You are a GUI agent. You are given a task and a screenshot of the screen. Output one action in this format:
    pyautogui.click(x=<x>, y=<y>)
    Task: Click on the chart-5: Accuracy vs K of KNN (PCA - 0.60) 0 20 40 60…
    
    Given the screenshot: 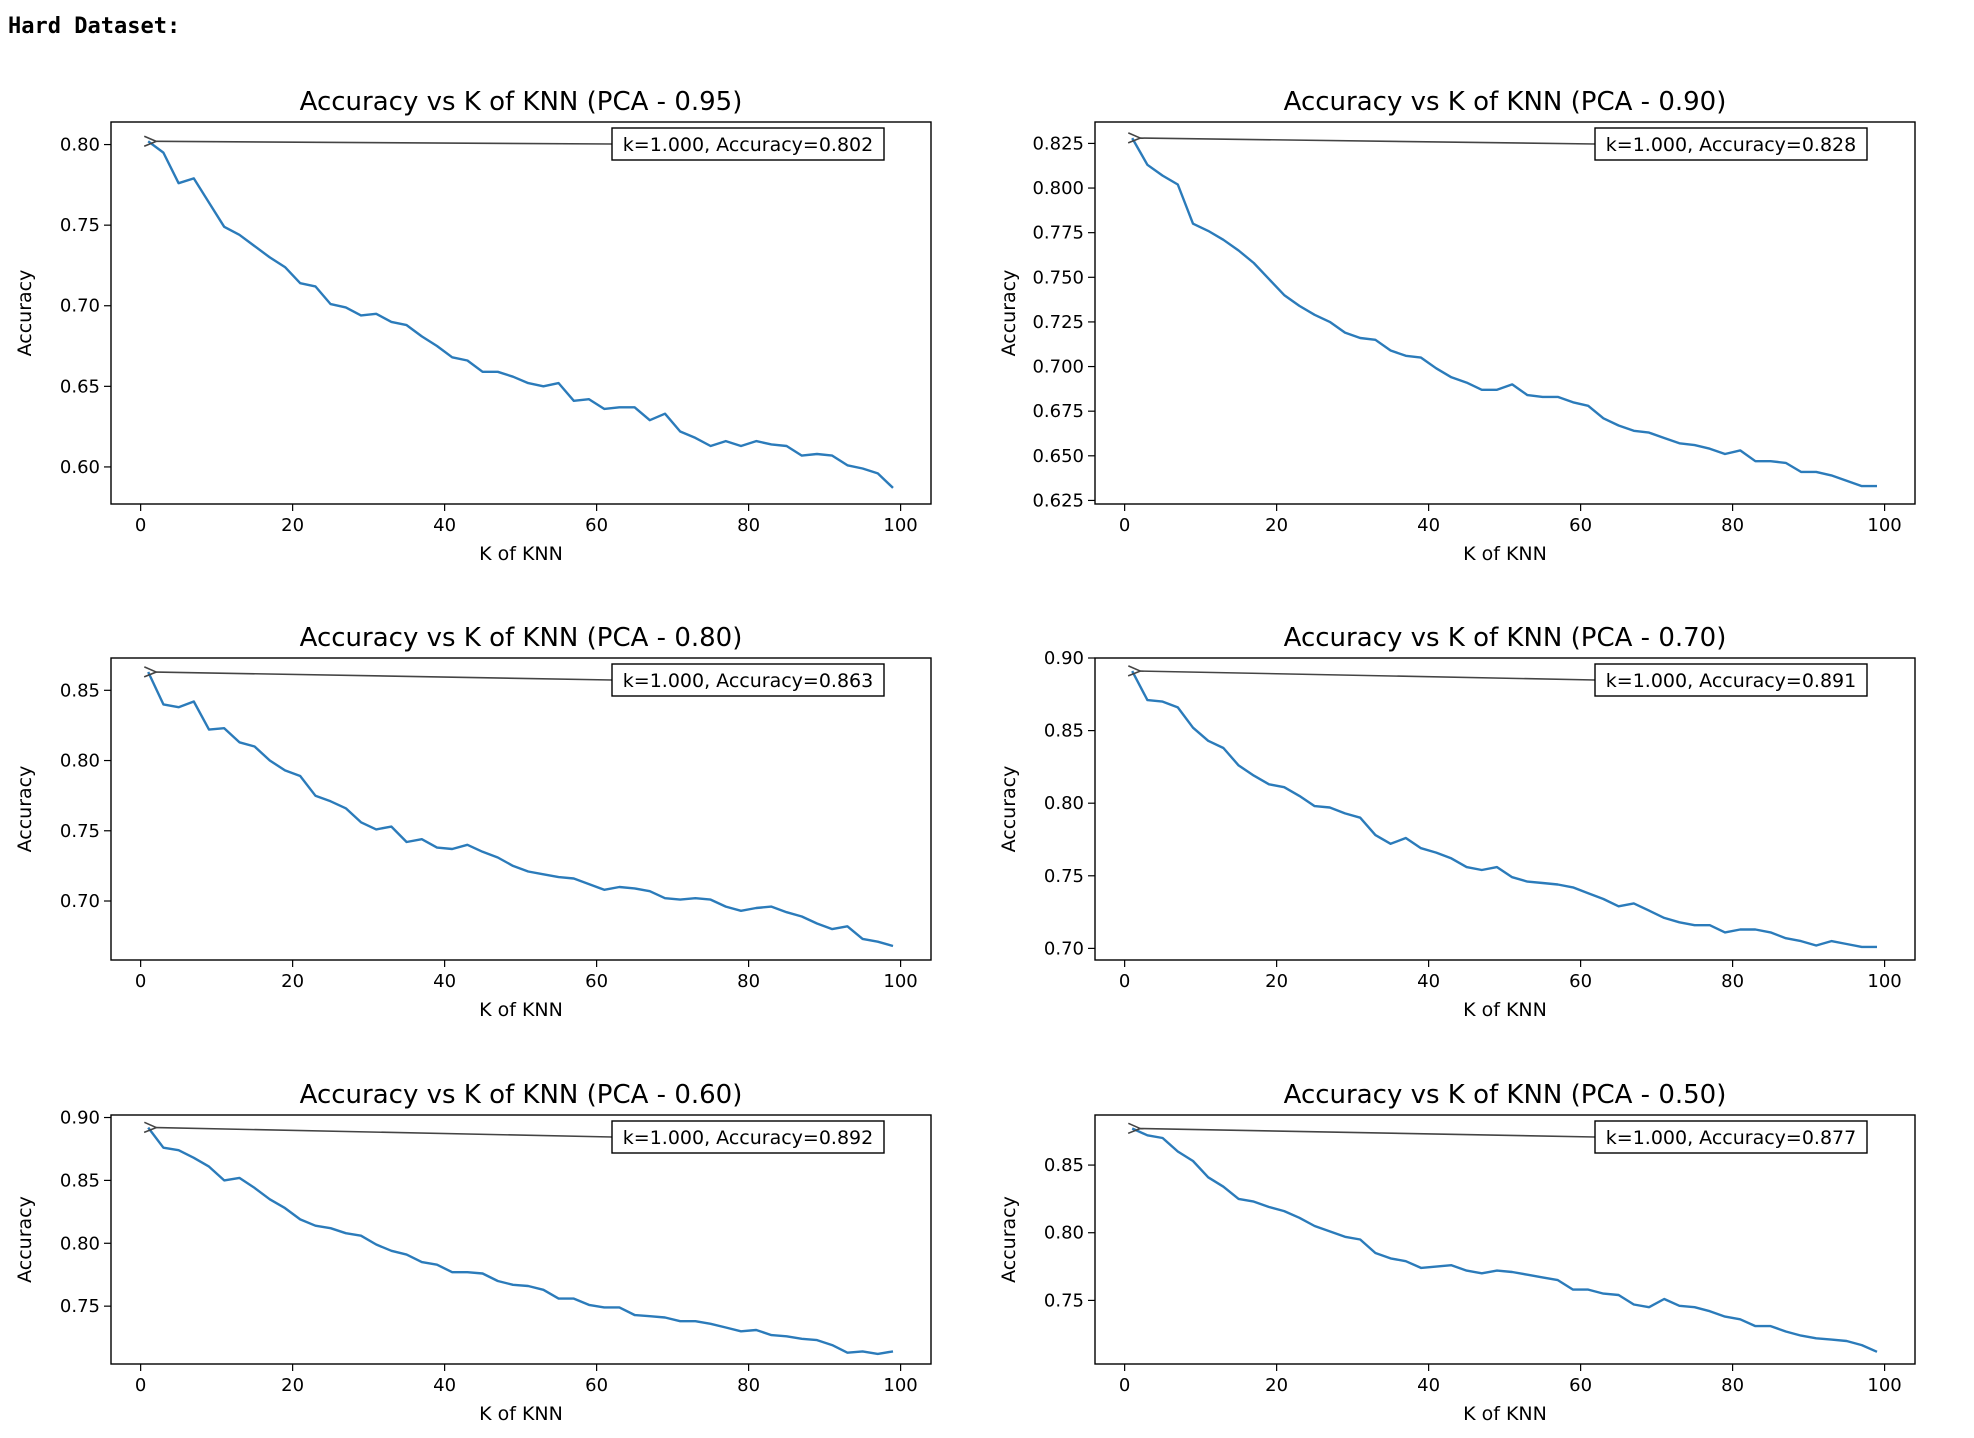 What is the action you would take?
    pyautogui.click(x=473, y=1252)
    